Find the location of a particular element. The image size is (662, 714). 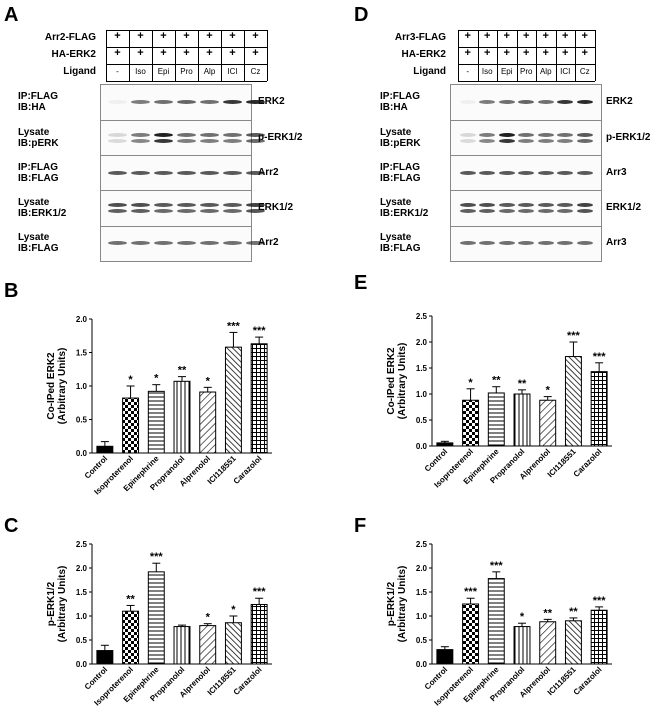

y-tick-label: 1.0 is located at coordinates (82, 616).